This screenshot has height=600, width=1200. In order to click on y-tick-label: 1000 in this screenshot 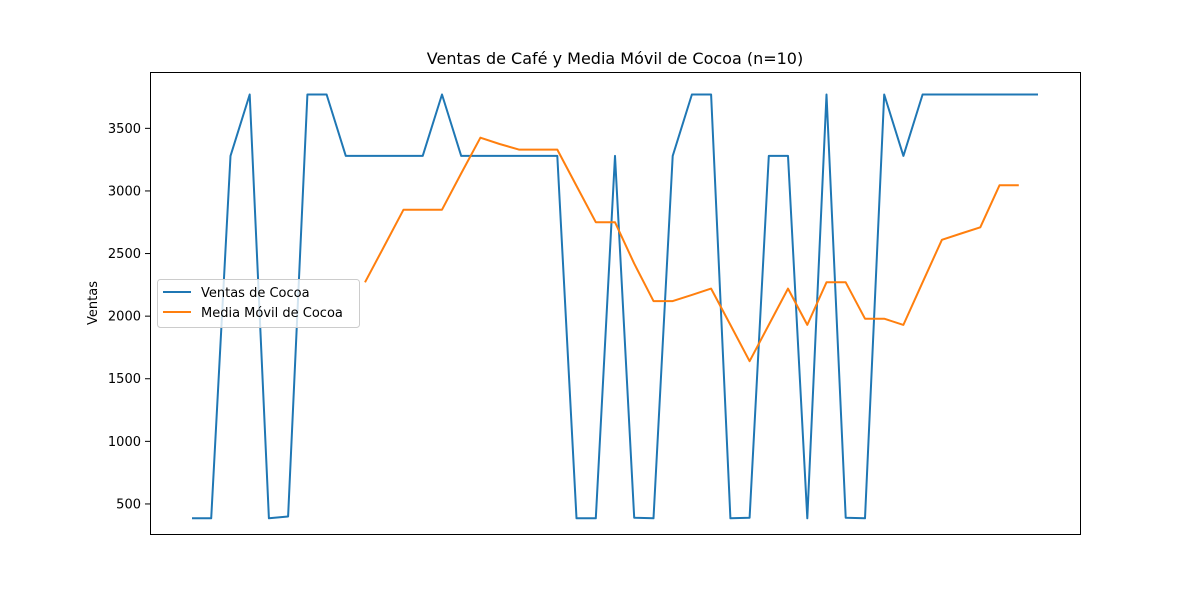, I will do `click(124, 442)`.